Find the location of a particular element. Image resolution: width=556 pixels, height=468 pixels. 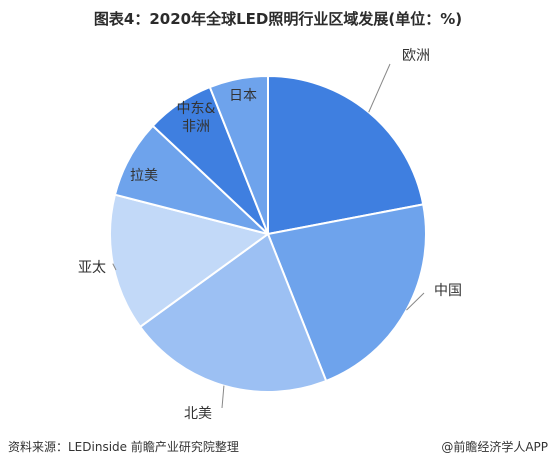

slice-label: 欧洲 is located at coordinates (416, 56).